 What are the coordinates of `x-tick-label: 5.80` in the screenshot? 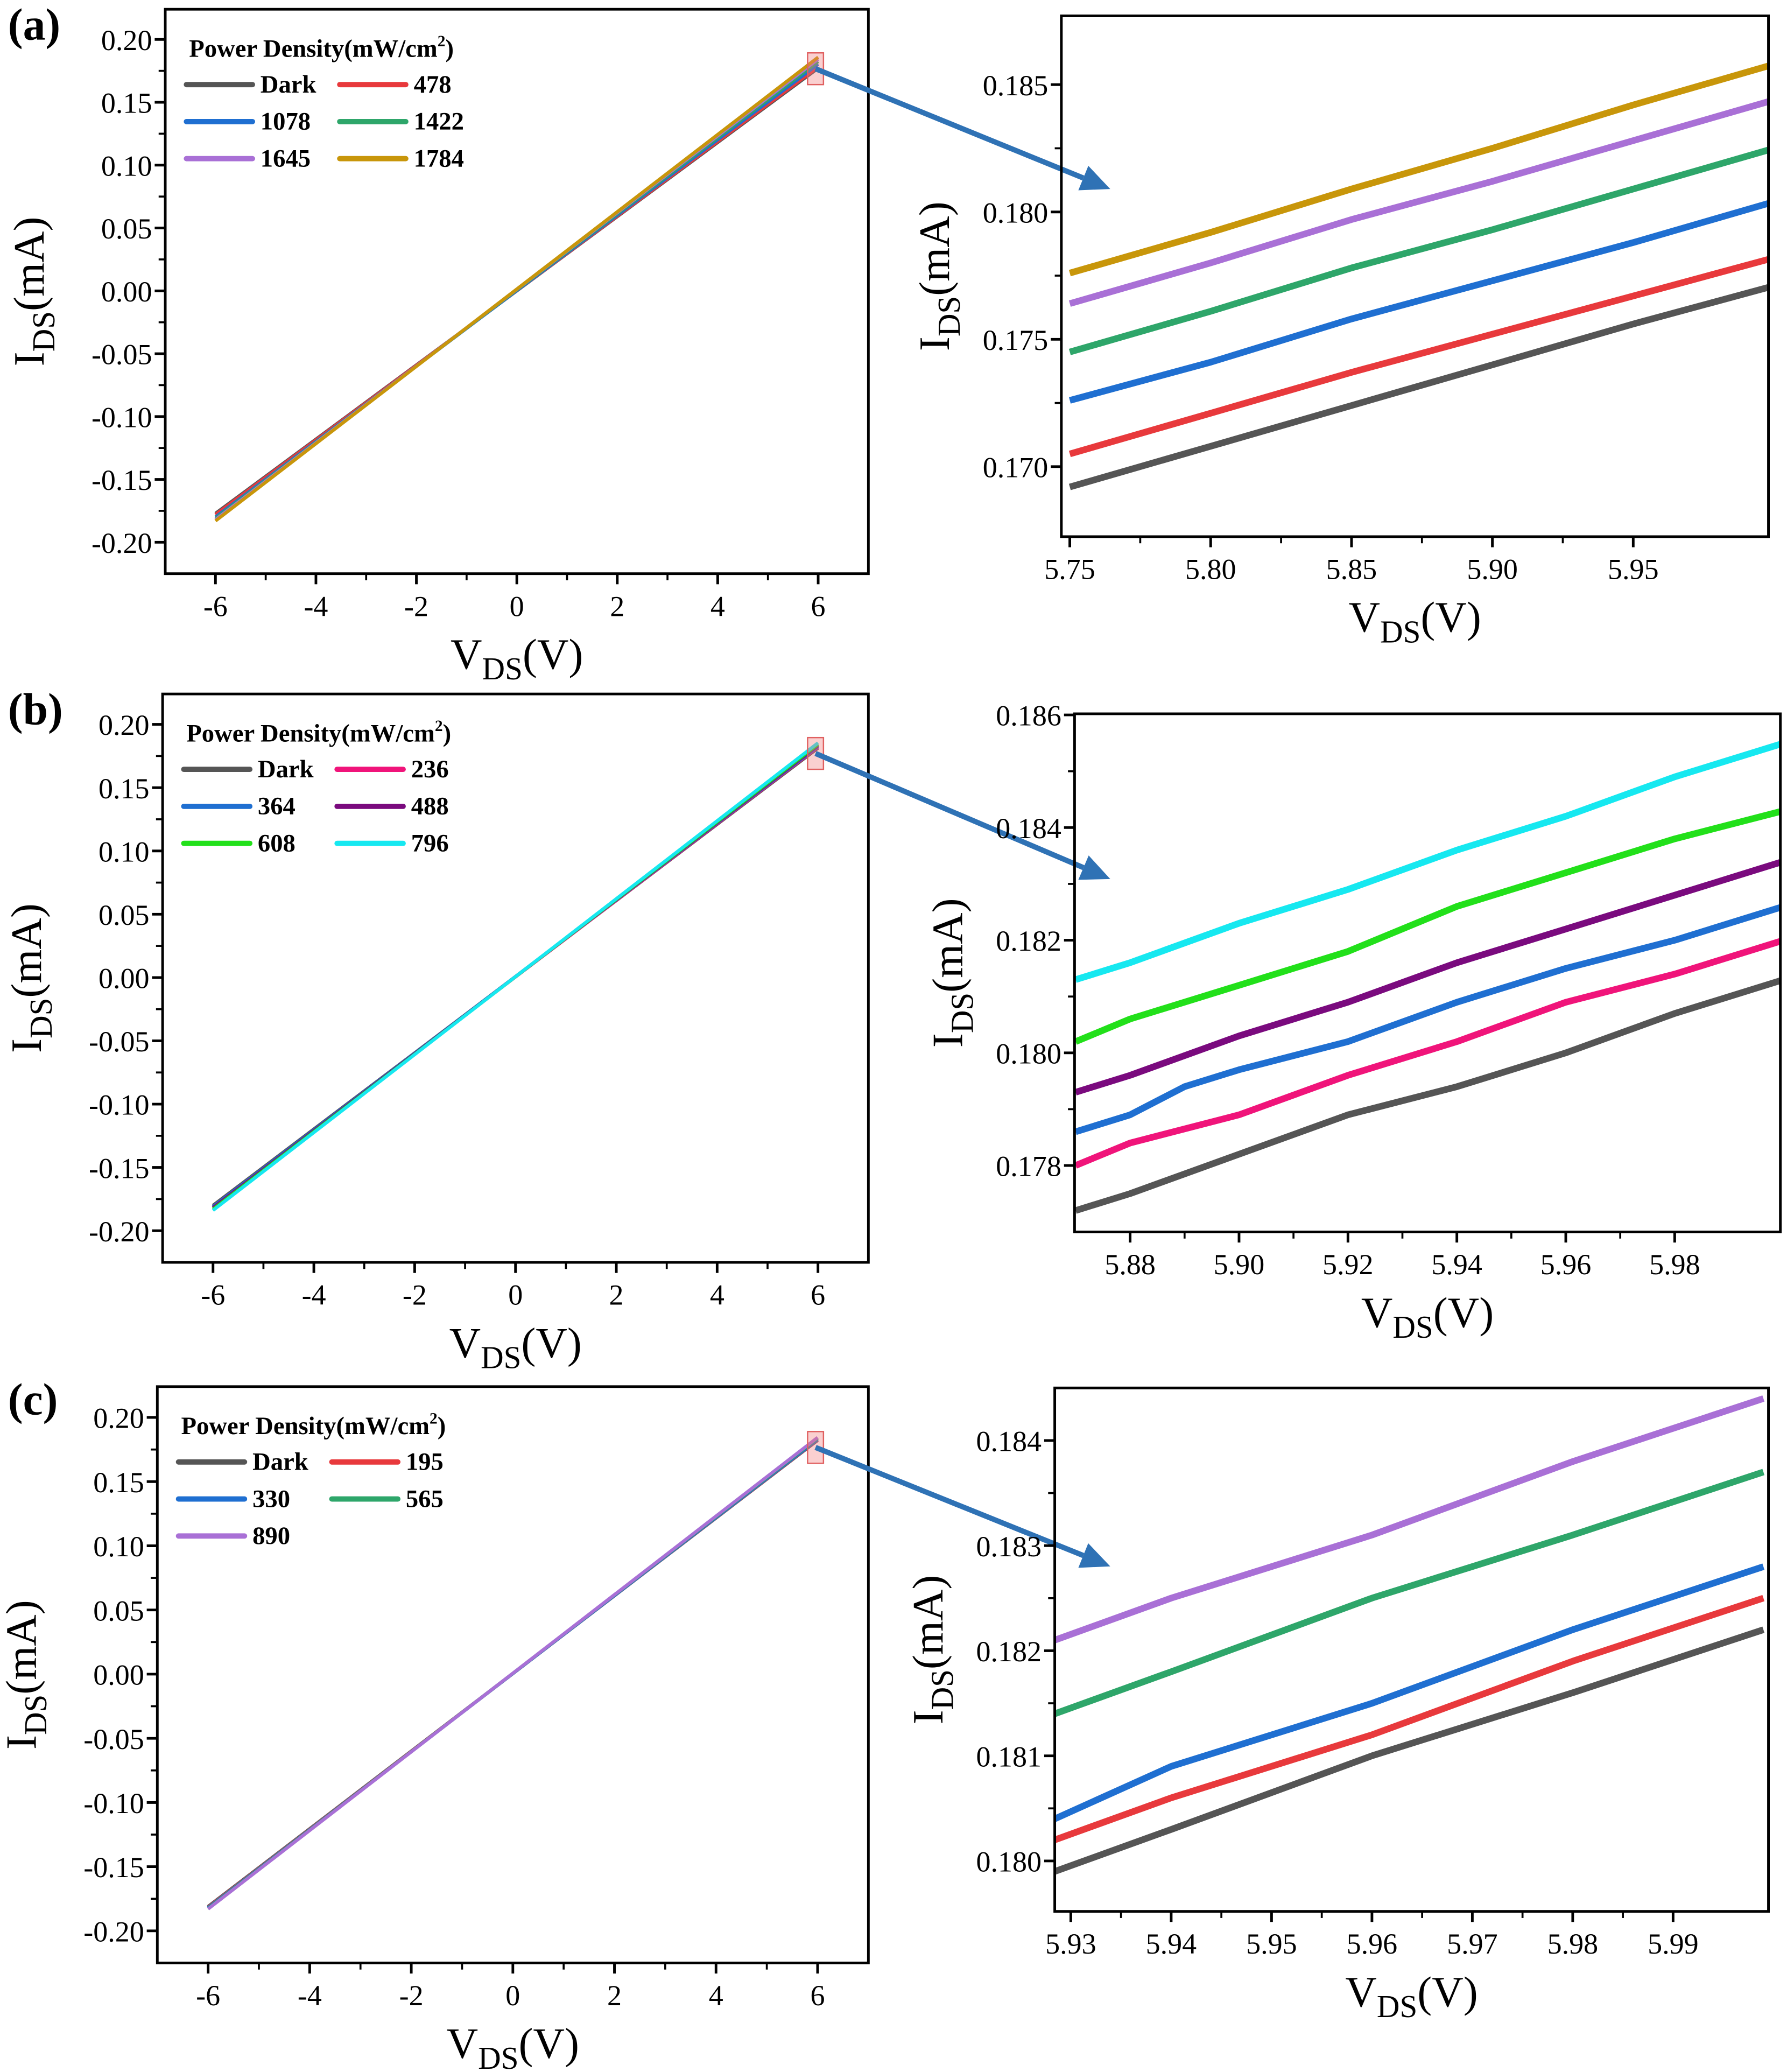 It's located at (1210, 569).